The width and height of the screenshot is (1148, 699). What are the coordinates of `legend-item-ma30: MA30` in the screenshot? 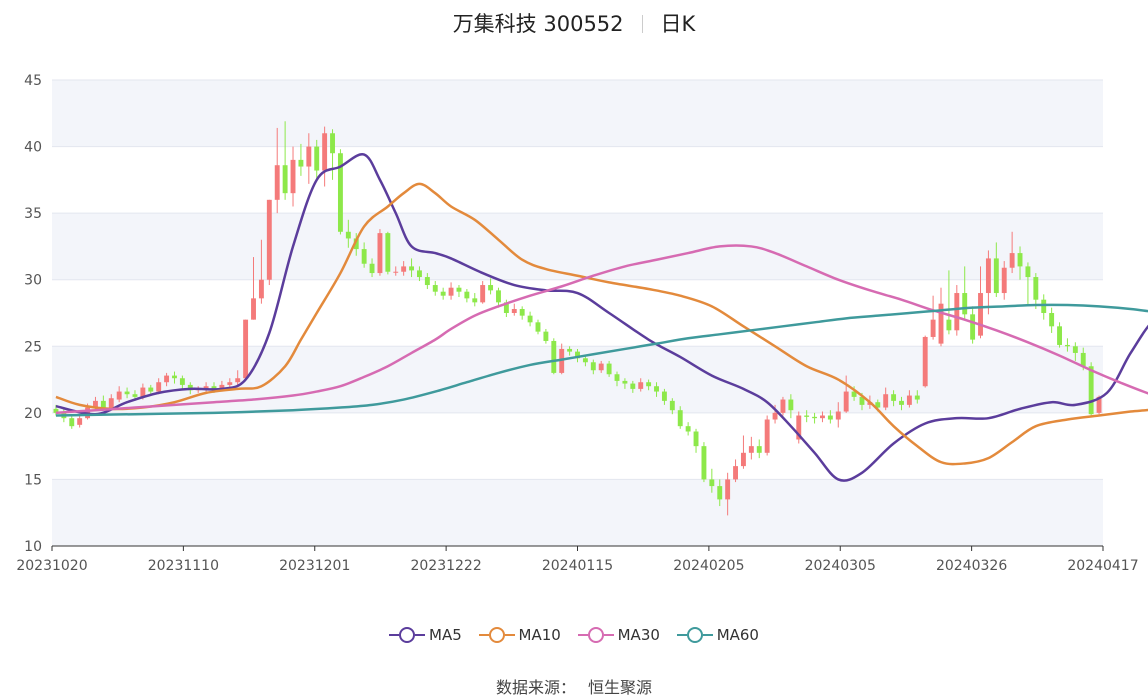 It's located at (618, 635).